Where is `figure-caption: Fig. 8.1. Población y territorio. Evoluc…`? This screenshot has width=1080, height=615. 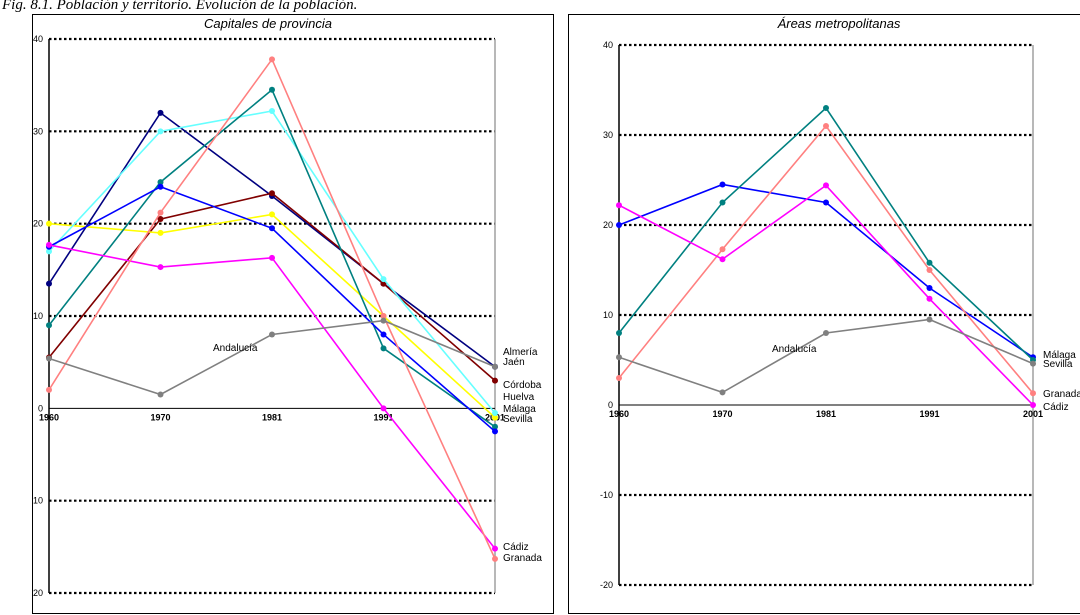
figure-caption: Fig. 8.1. Población y territorio. Evoluc… is located at coordinates (180, 6).